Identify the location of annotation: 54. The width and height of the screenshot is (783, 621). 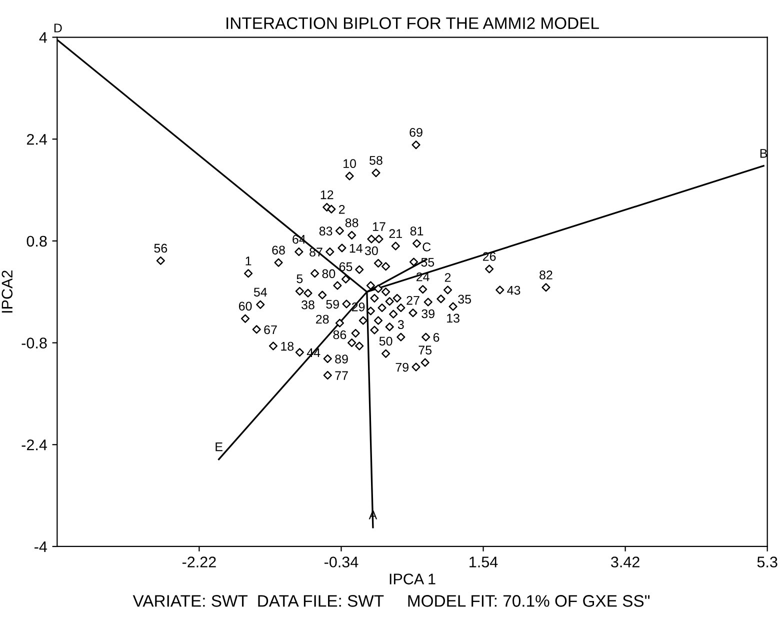
(260, 292).